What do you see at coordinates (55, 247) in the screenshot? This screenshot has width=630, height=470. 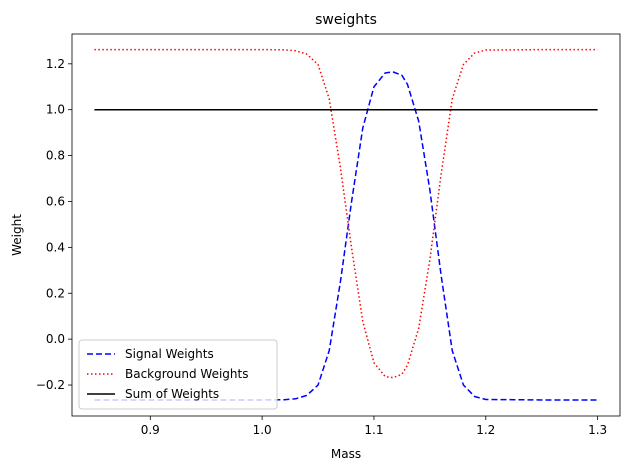 I see `y-tick-label: 0.4` at bounding box center [55, 247].